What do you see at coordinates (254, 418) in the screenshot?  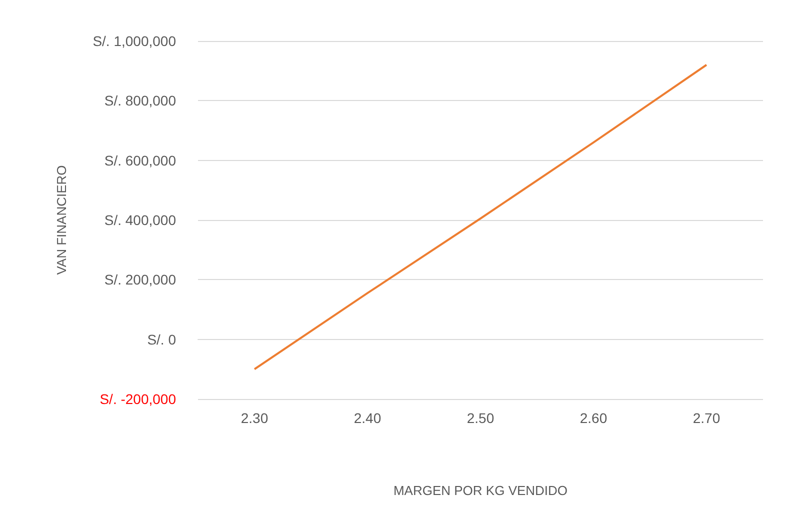 I see `x-tick-label: 2.30` at bounding box center [254, 418].